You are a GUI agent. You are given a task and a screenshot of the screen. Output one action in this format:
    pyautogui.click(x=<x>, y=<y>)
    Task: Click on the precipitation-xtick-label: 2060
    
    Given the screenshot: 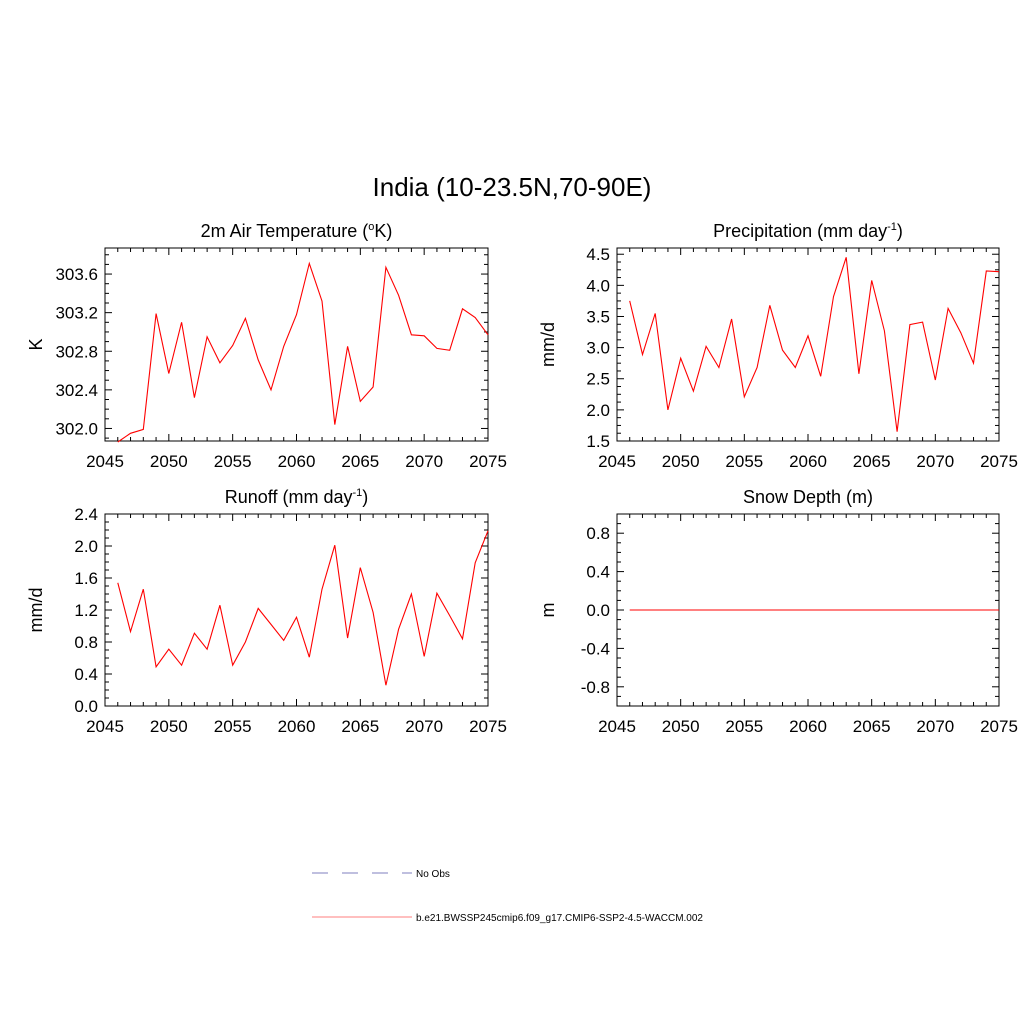 What is the action you would take?
    pyautogui.click(x=808, y=461)
    